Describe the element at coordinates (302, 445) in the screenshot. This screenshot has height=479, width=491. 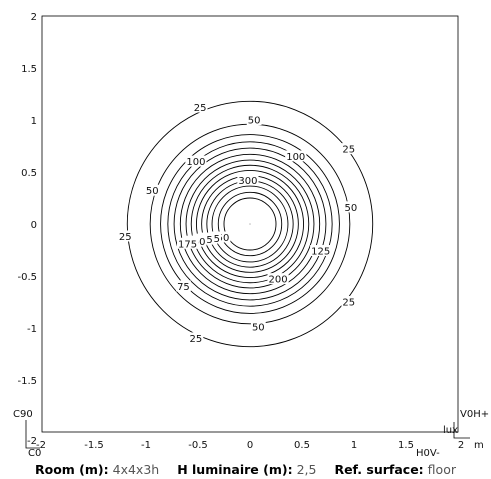
I see `x-tick-label: 0.5` at that location.